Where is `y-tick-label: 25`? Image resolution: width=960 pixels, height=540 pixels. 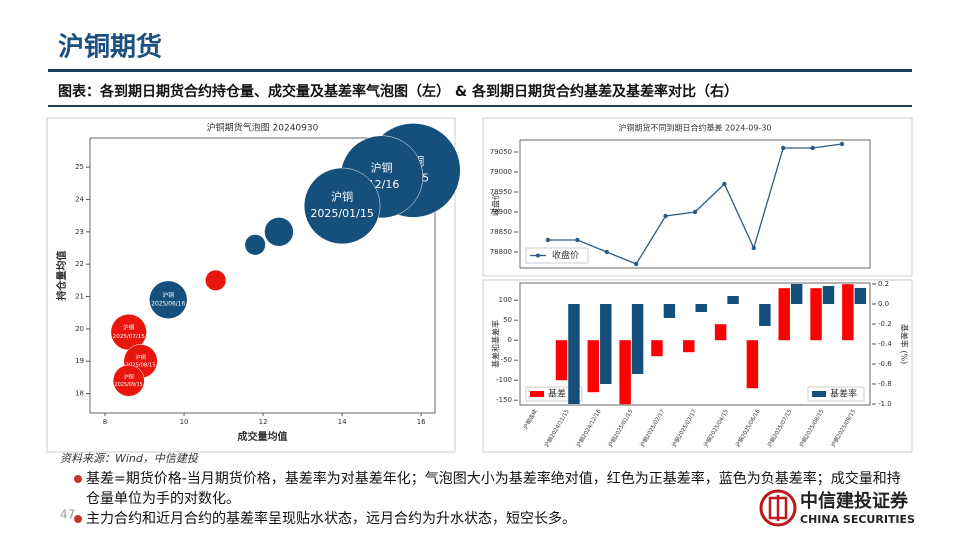 y-tick-label: 25 is located at coordinates (79, 167).